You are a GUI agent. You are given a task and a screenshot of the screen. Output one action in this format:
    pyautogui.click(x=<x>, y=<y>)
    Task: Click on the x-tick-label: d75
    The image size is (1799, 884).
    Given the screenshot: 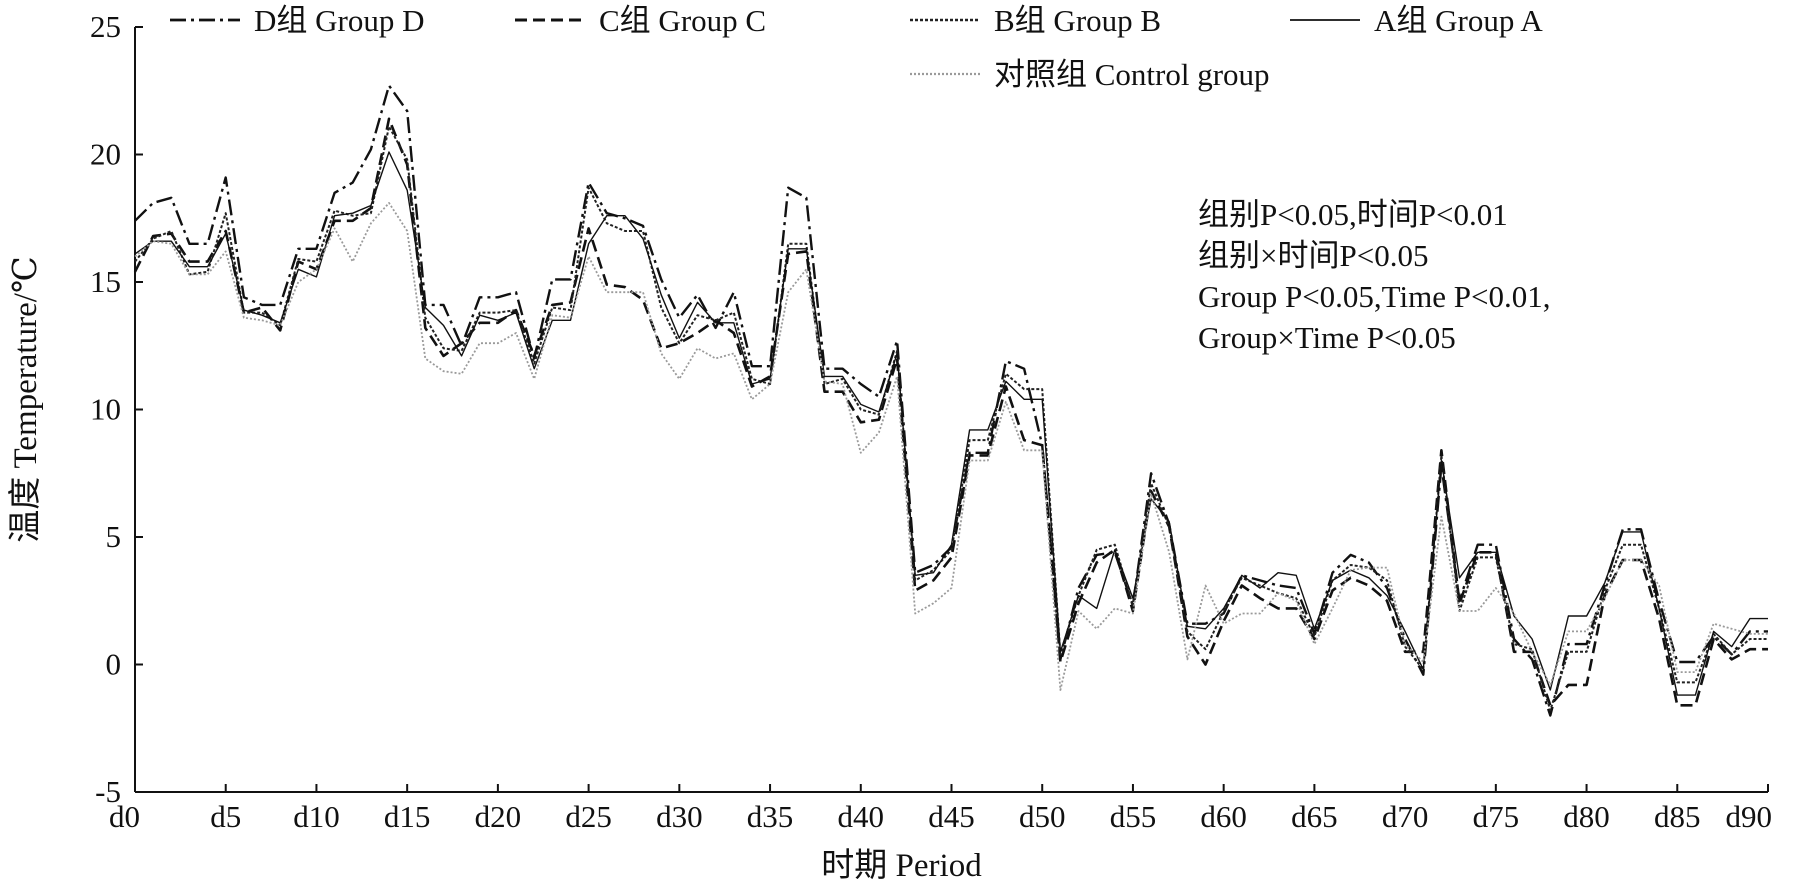 What is the action you would take?
    pyautogui.click(x=1496, y=816)
    